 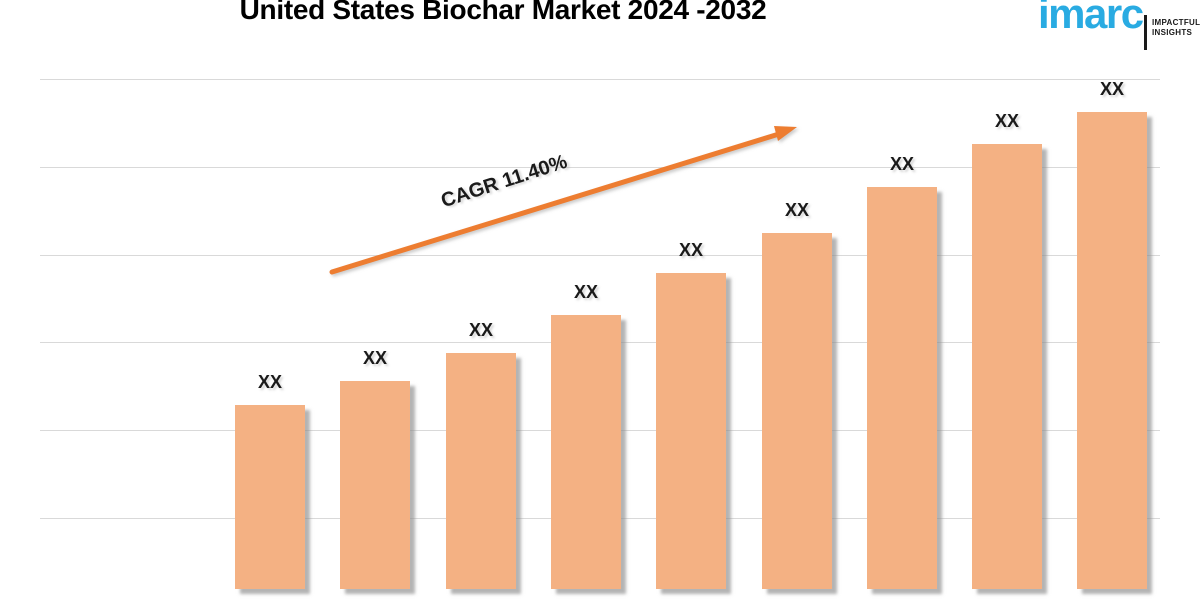 I want to click on imarc-logo: imarc IMPACTFUL INSIGHTS, so click(x=1119, y=28).